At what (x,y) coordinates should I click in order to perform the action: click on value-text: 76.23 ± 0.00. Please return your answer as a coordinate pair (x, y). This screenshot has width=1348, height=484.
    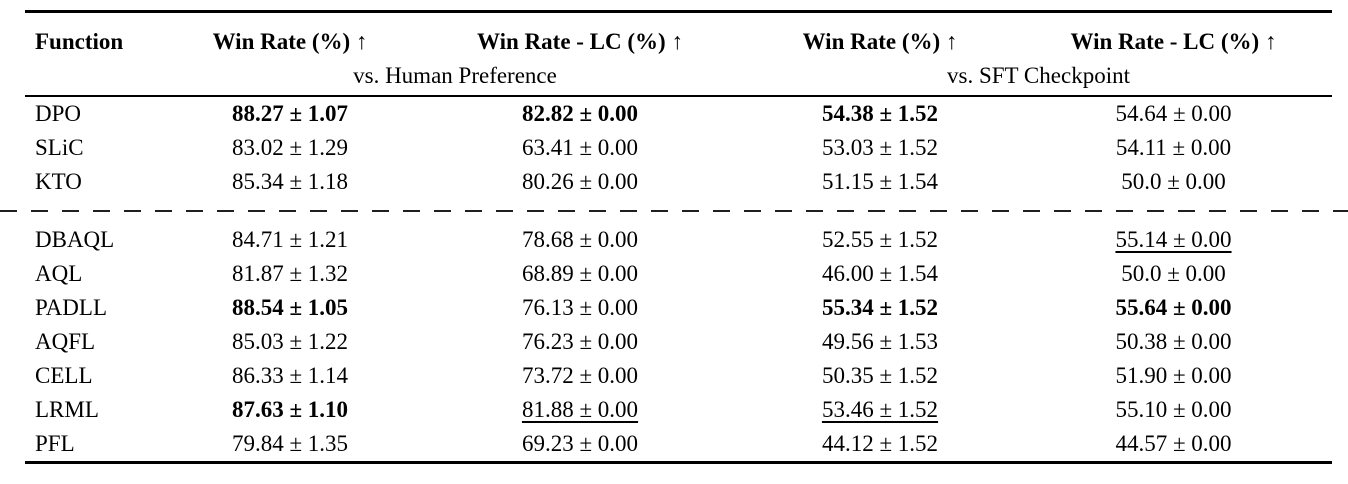
    Looking at the image, I should click on (580, 341).